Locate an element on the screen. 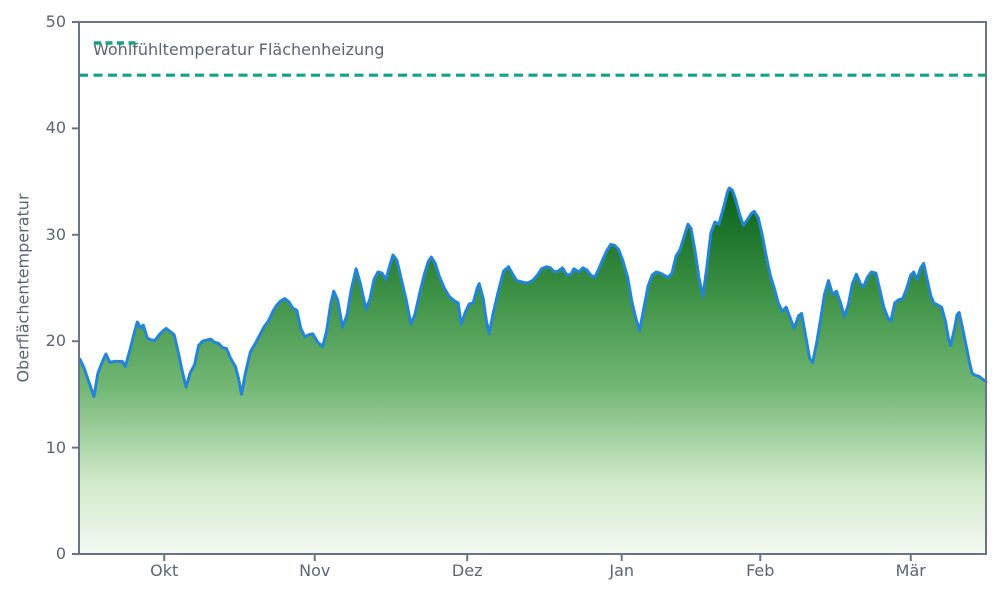  legend-label: Wohlfühltemperatur Flächenheizung is located at coordinates (239, 49).